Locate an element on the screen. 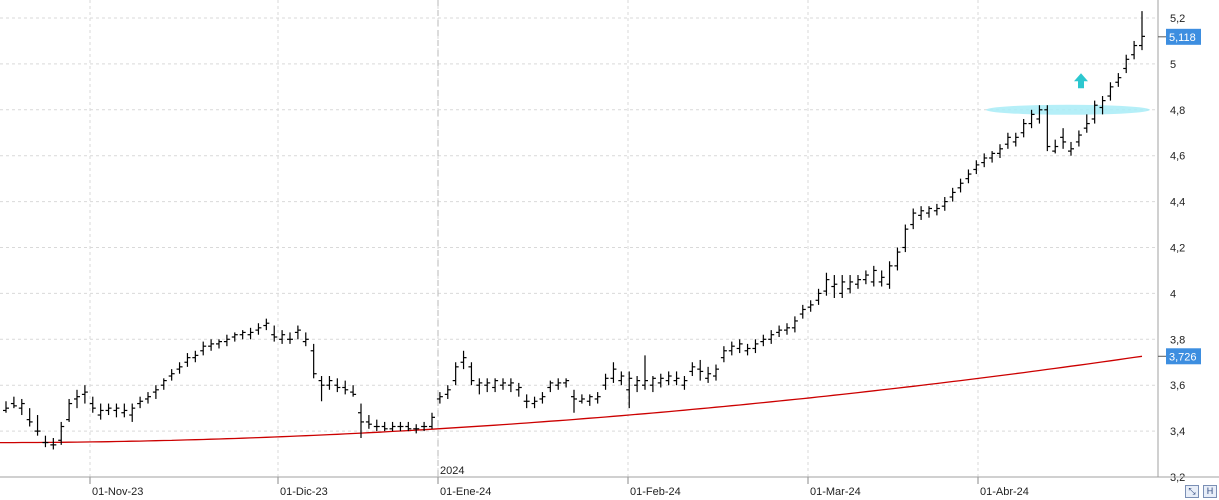 The image size is (1219, 500). arrow-up-icon is located at coordinates (1081, 81).